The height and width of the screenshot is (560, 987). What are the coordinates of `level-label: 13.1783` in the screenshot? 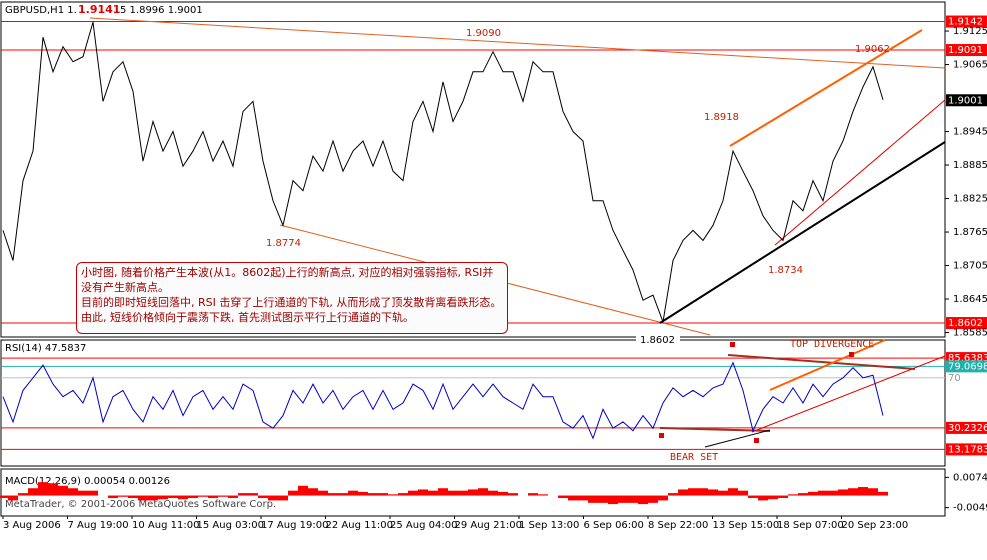 It's located at (967, 449).